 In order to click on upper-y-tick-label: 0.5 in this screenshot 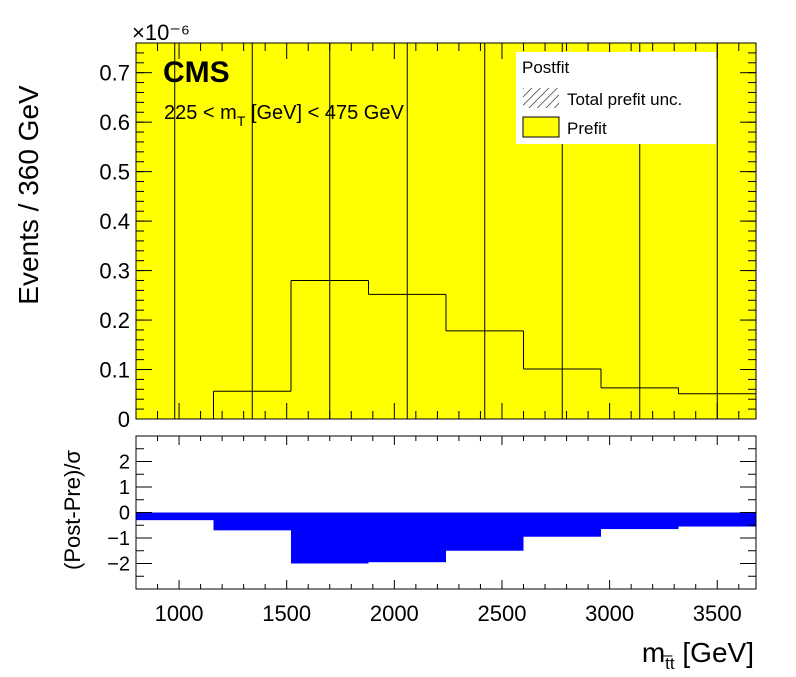, I will do `click(114, 172)`.